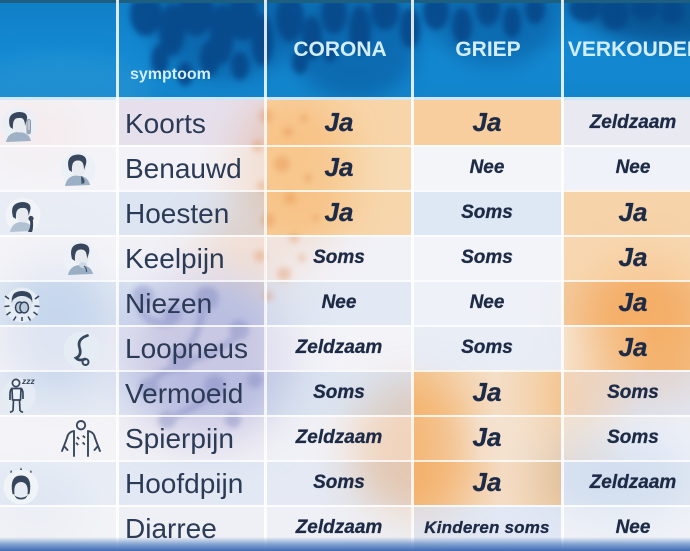 Image resolution: width=690 pixels, height=551 pixels. Describe the element at coordinates (28, 381) in the screenshot. I see `svg-text: zzz` at that location.